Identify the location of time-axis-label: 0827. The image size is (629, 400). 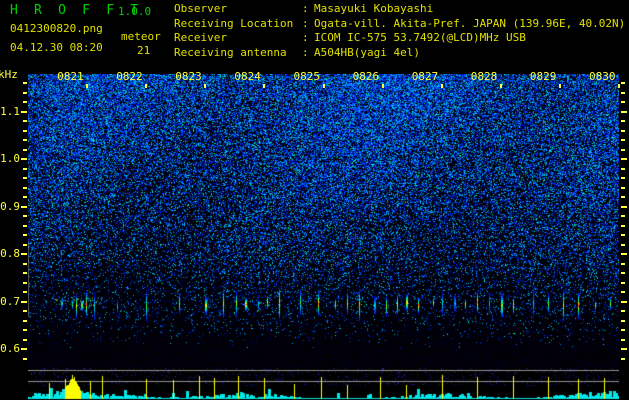
(425, 76).